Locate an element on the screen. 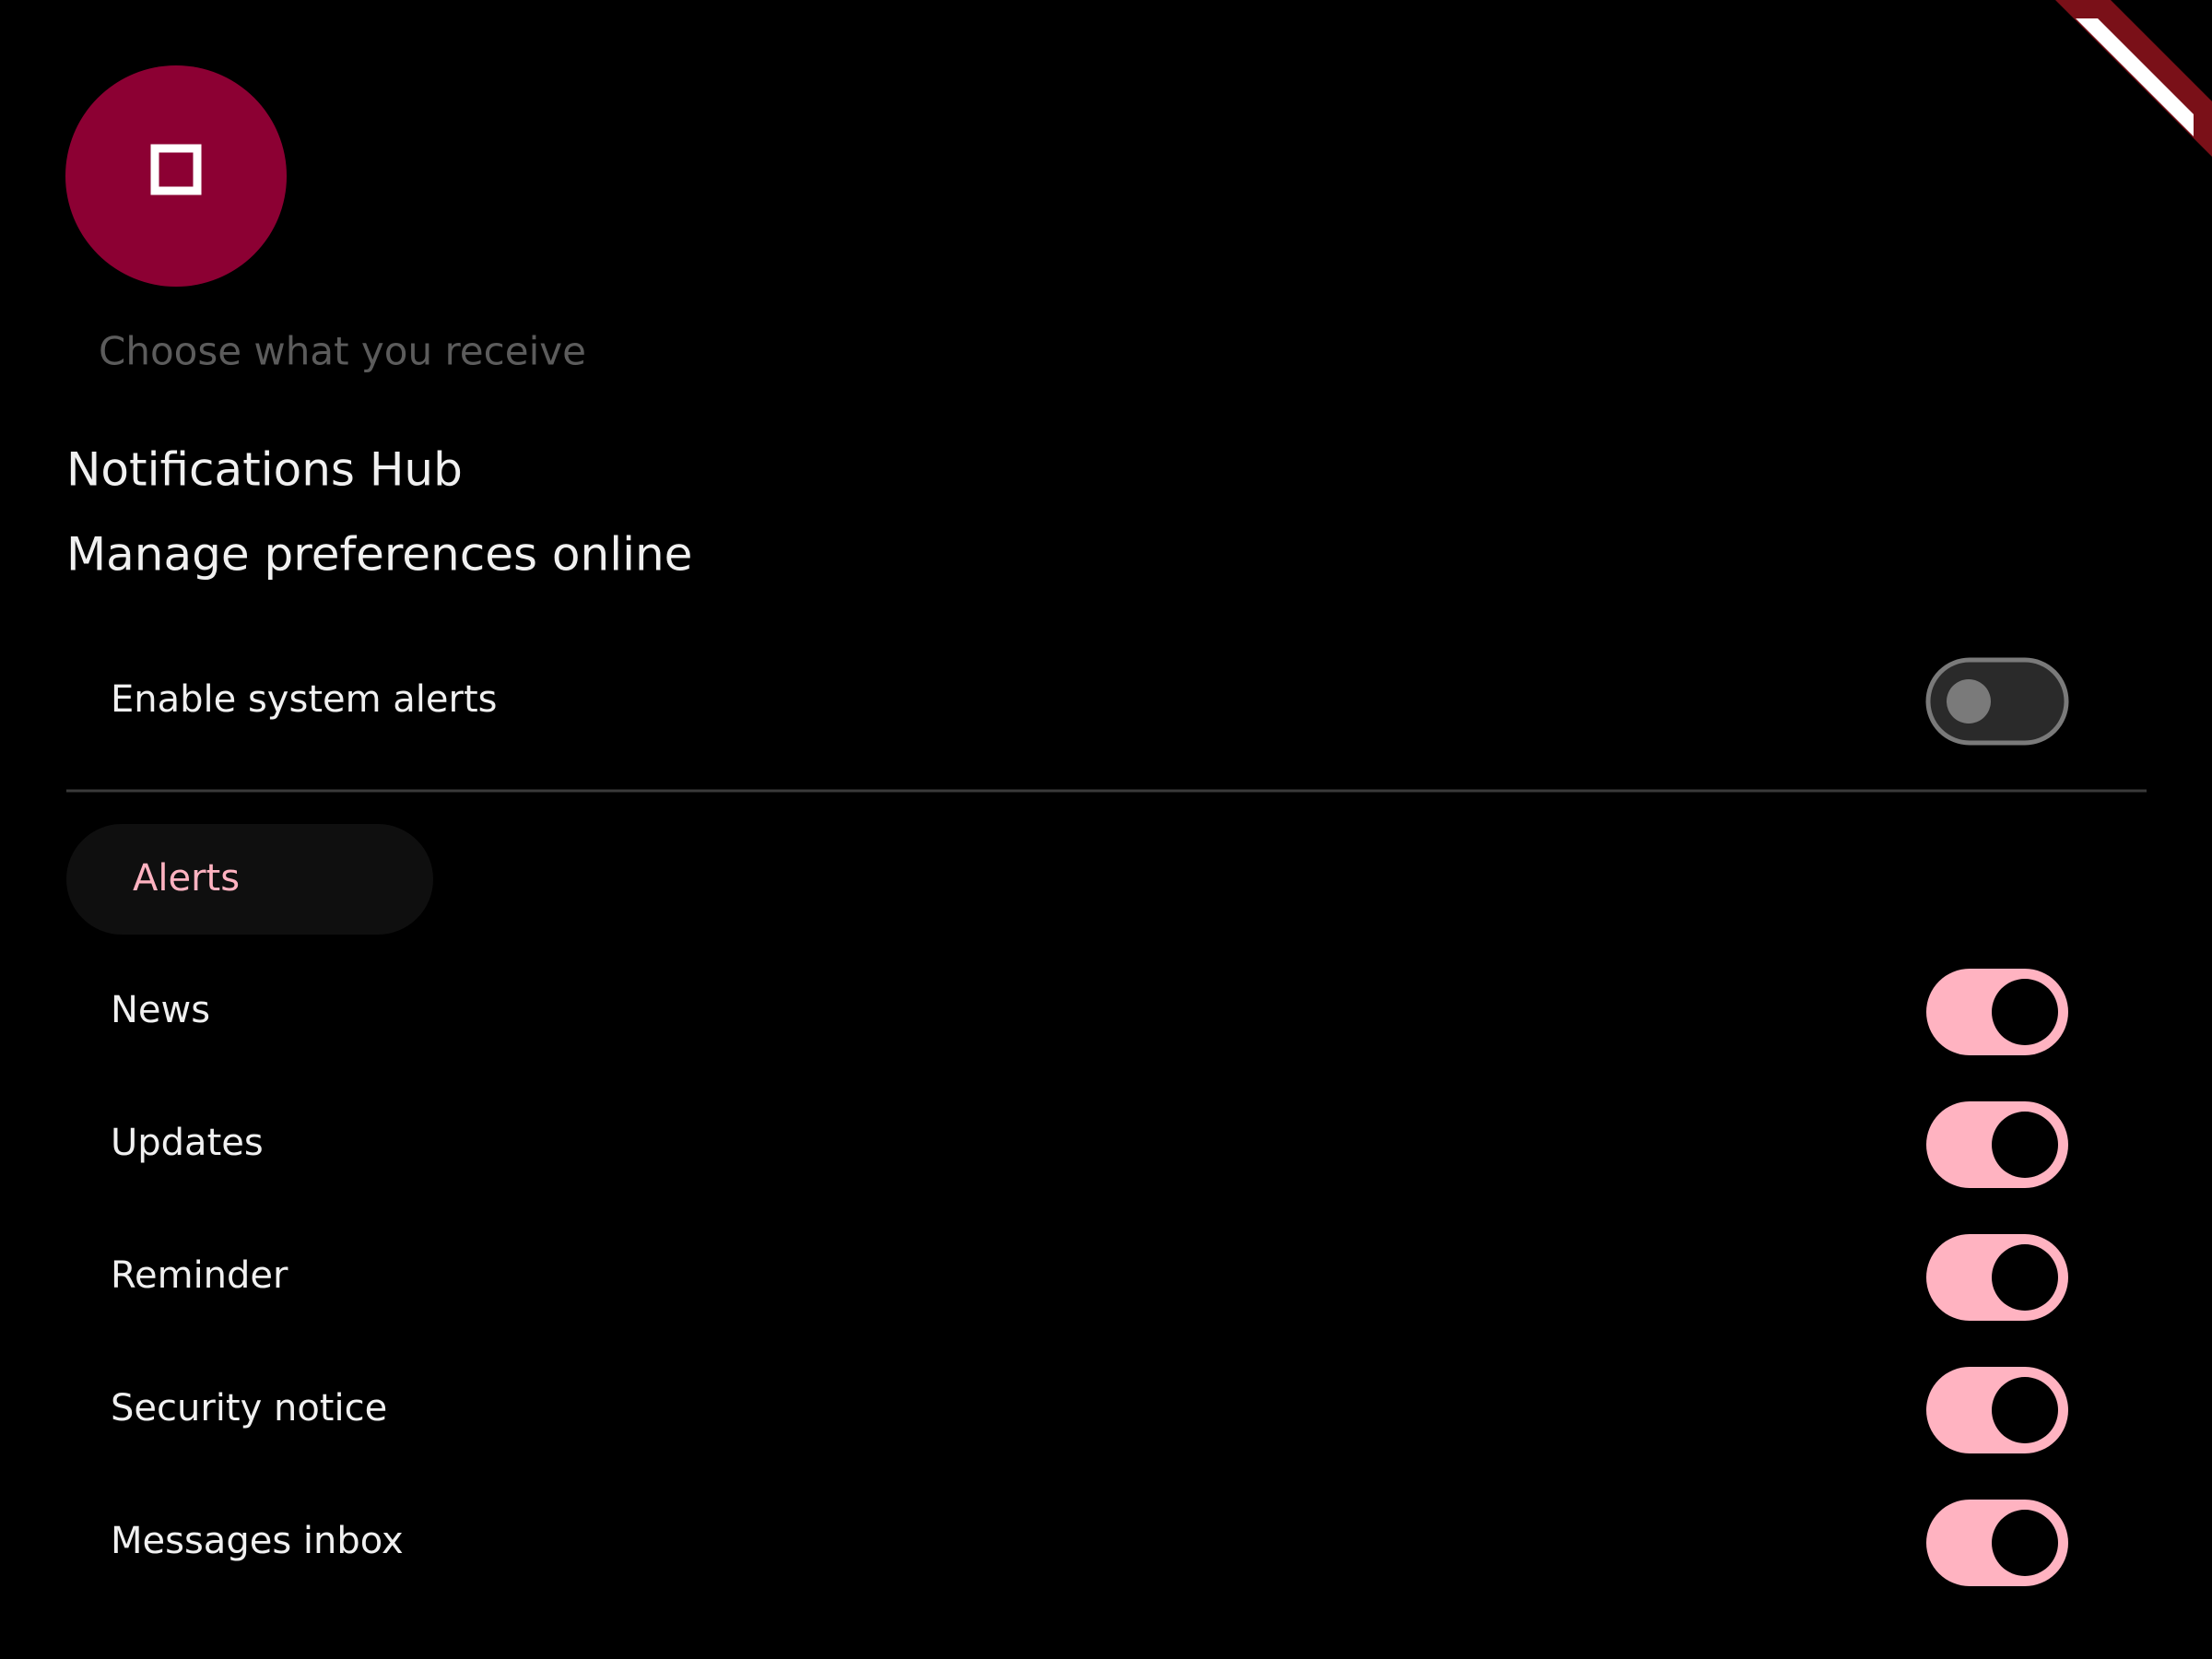  toggle-label: Updates is located at coordinates (187, 1143).